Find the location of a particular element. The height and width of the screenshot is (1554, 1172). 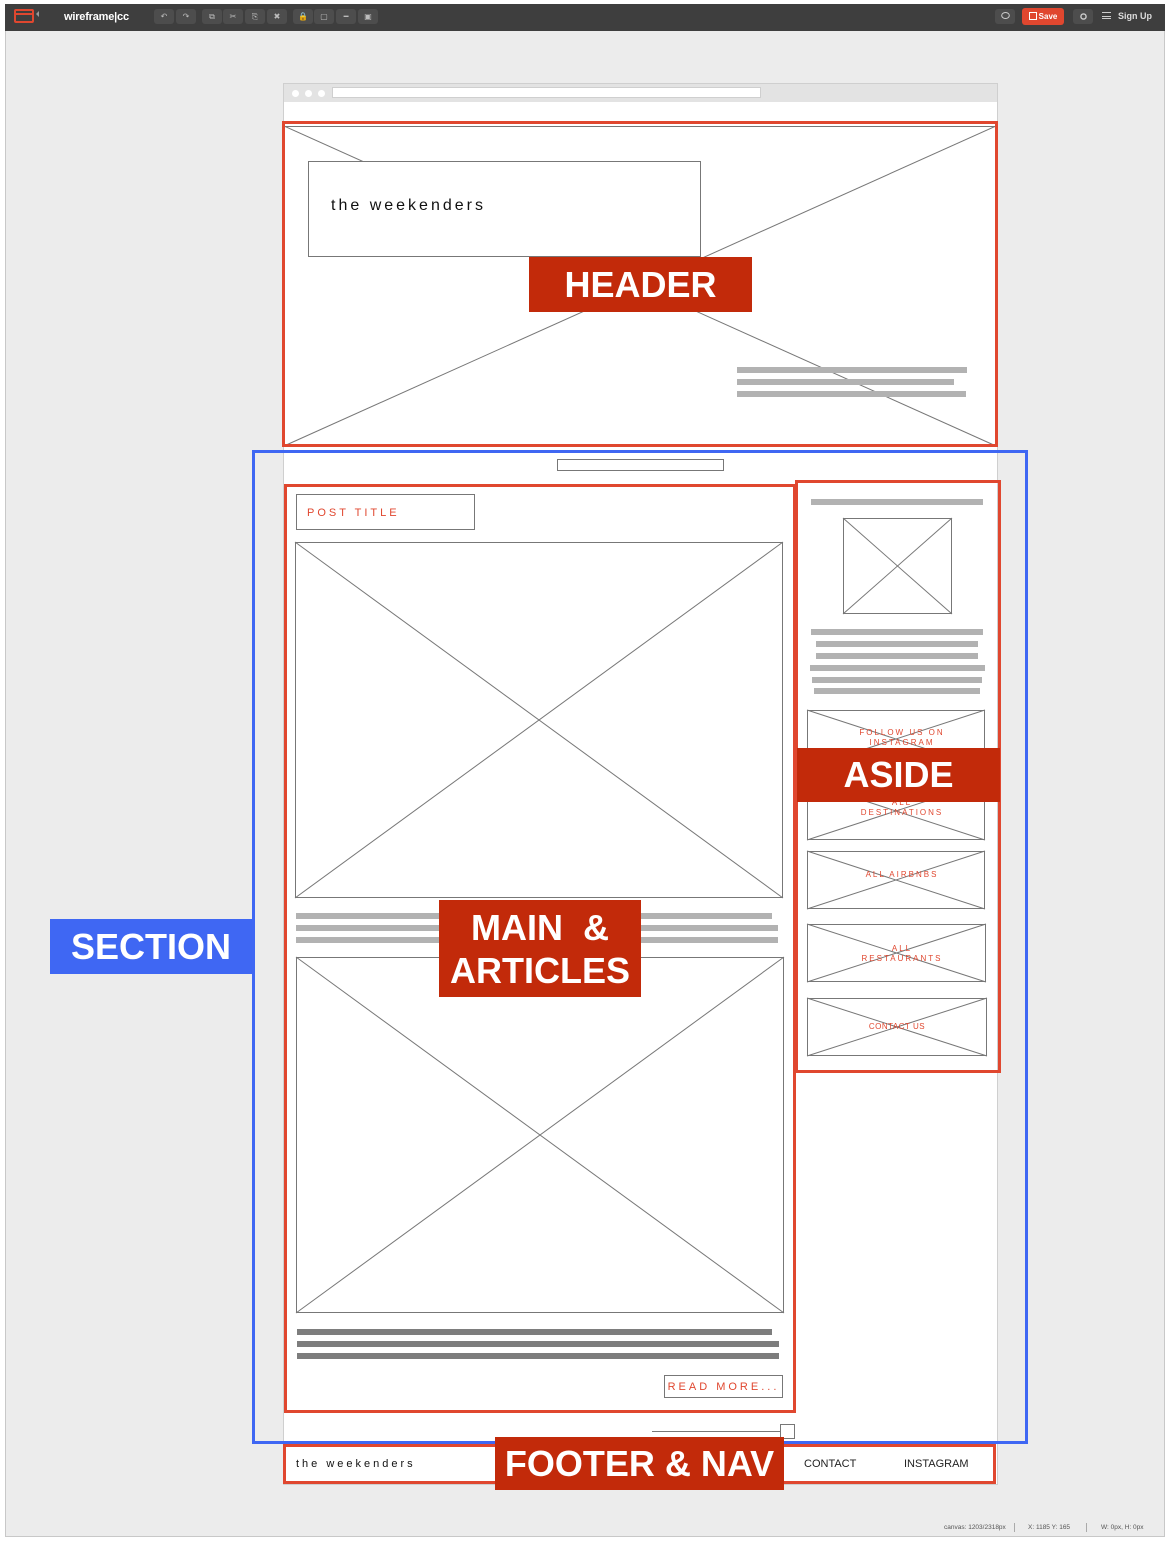

undo-icon: ↶ is located at coordinates (164, 16).